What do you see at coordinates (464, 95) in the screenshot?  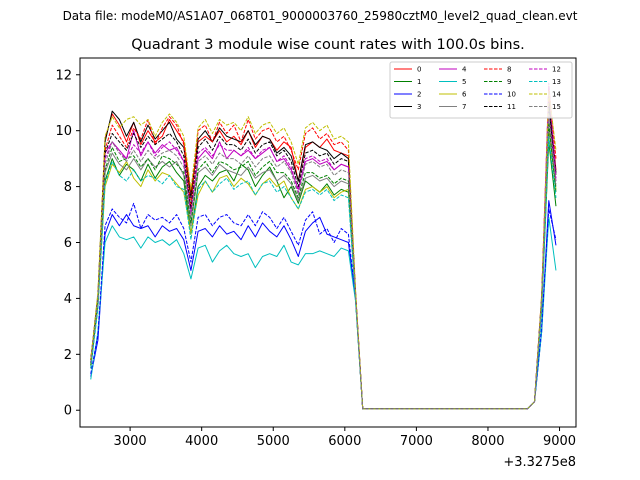 I see `legend-label-6: 6` at bounding box center [464, 95].